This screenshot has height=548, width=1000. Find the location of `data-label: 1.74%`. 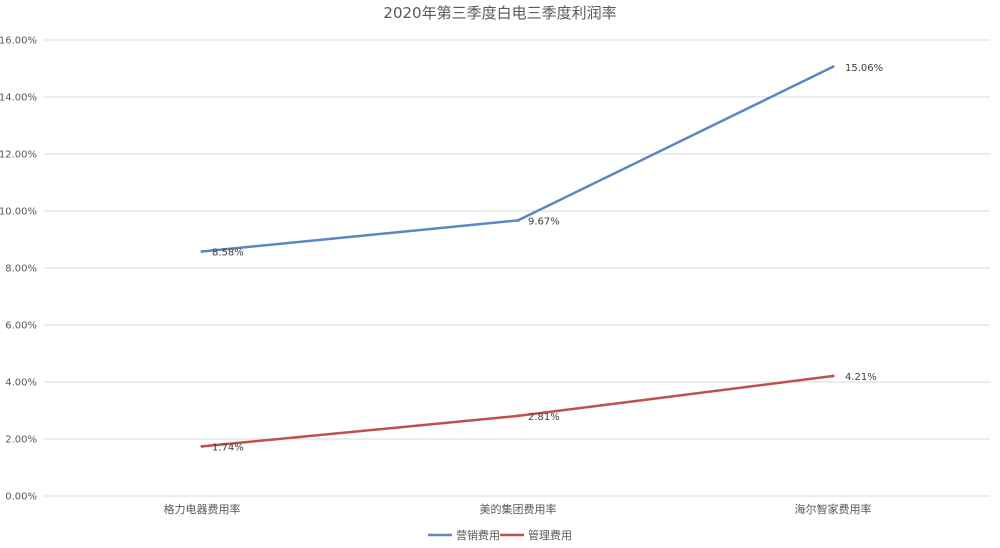

data-label: 1.74% is located at coordinates (228, 447).